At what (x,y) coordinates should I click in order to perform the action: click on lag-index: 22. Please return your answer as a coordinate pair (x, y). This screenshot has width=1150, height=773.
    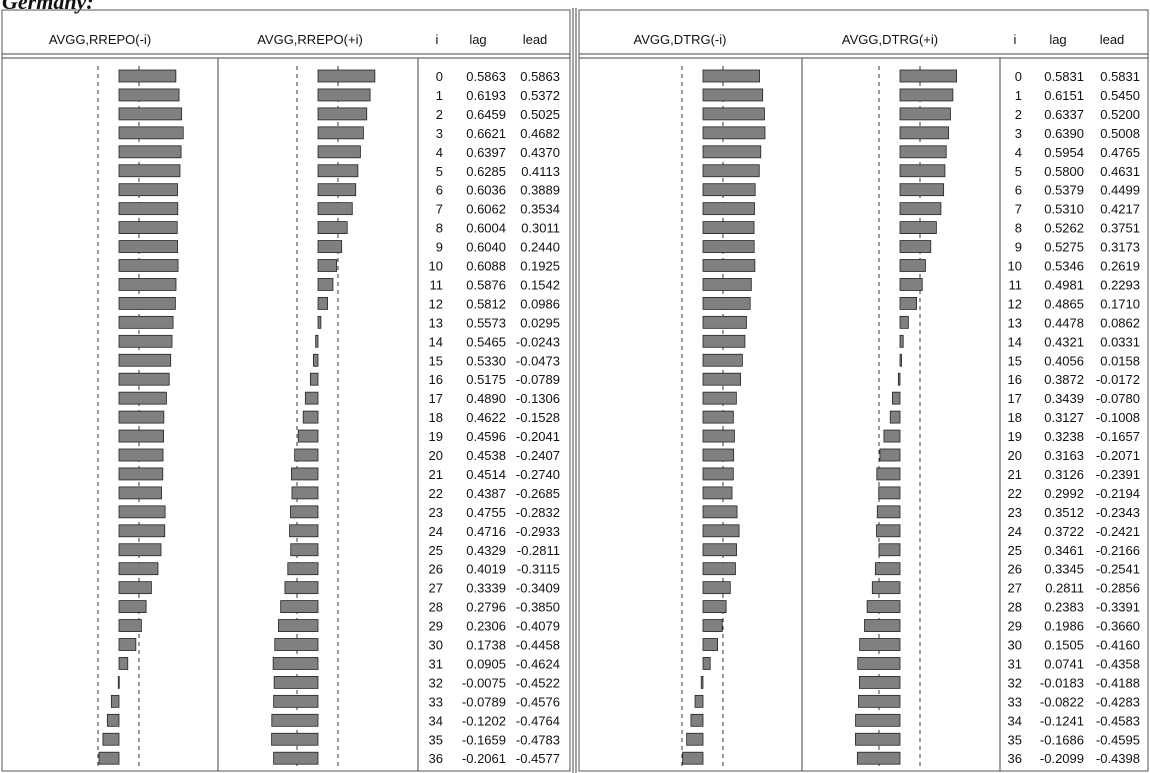
    Looking at the image, I should click on (436, 493).